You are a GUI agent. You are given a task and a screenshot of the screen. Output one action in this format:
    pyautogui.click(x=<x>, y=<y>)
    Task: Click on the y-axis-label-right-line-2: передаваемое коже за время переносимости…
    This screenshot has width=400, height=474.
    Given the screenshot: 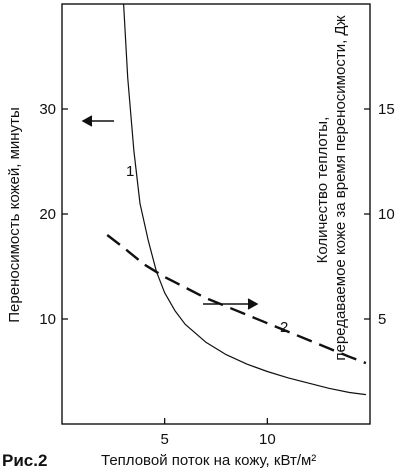 What is the action you would take?
    pyautogui.click(x=340, y=187)
    